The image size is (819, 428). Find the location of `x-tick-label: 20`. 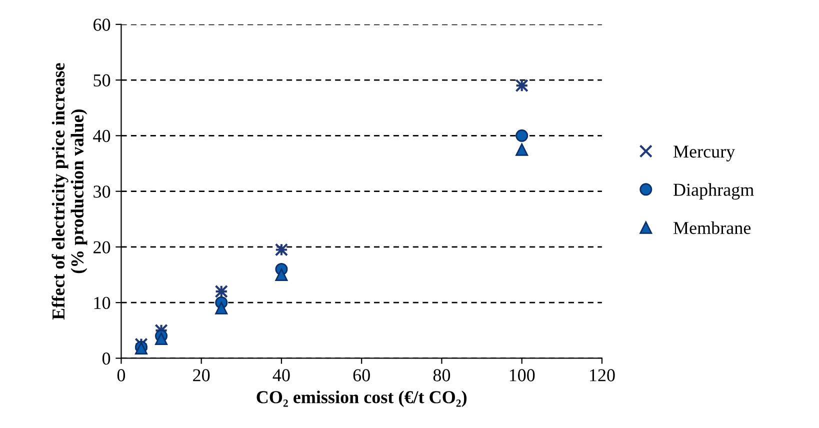

x-tick-label: 20 is located at coordinates (201, 375).